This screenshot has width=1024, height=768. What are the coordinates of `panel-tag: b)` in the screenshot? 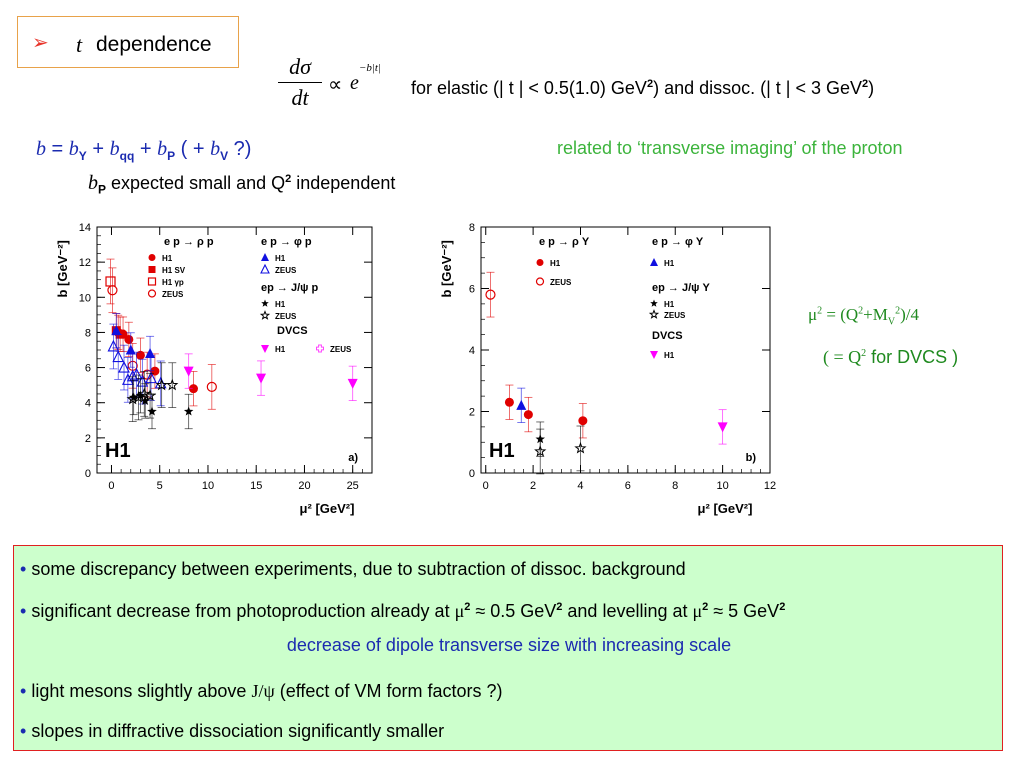 It's located at (751, 458).